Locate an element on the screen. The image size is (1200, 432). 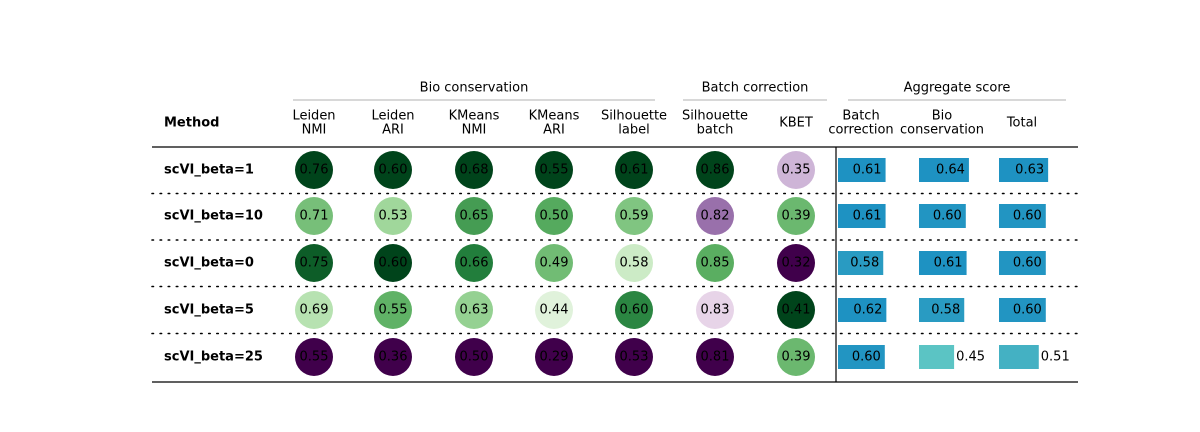
method-label: scVI_beta=5 is located at coordinates (209, 310).